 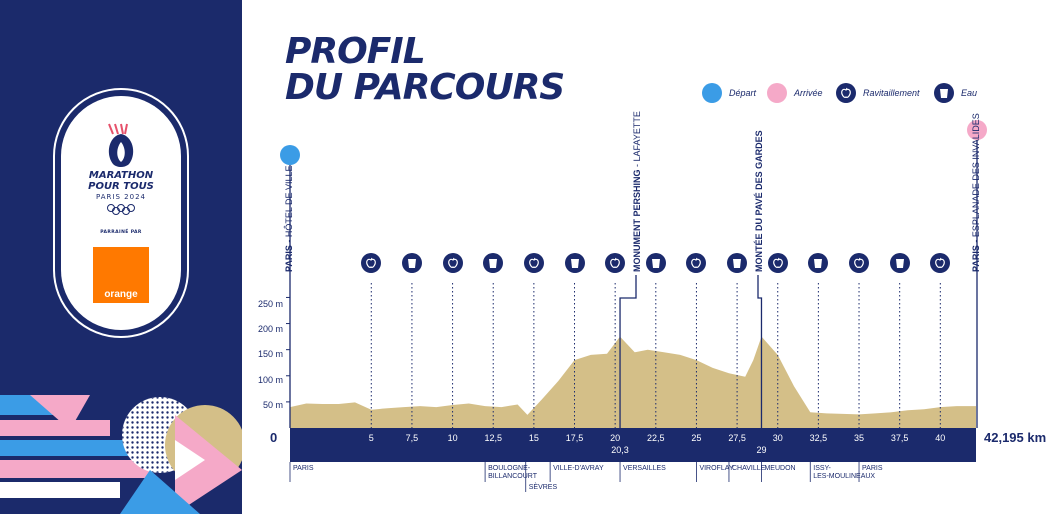 What do you see at coordinates (818, 438) in the screenshot?
I see `x-tick-label: 32,5` at bounding box center [818, 438].